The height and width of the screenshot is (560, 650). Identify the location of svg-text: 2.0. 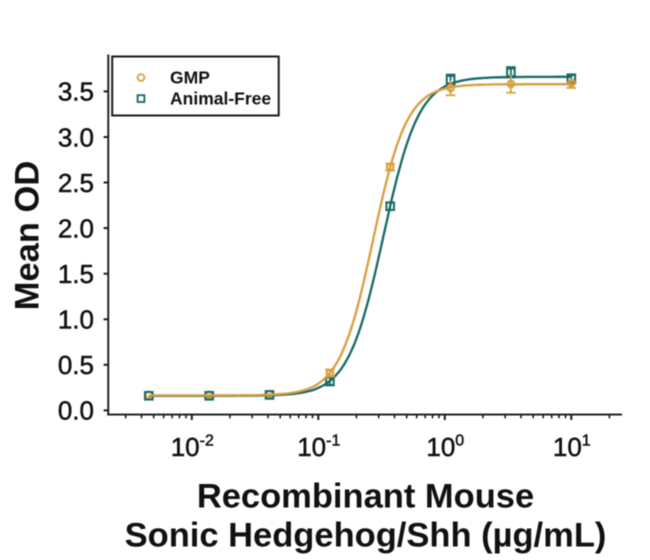
(76, 228).